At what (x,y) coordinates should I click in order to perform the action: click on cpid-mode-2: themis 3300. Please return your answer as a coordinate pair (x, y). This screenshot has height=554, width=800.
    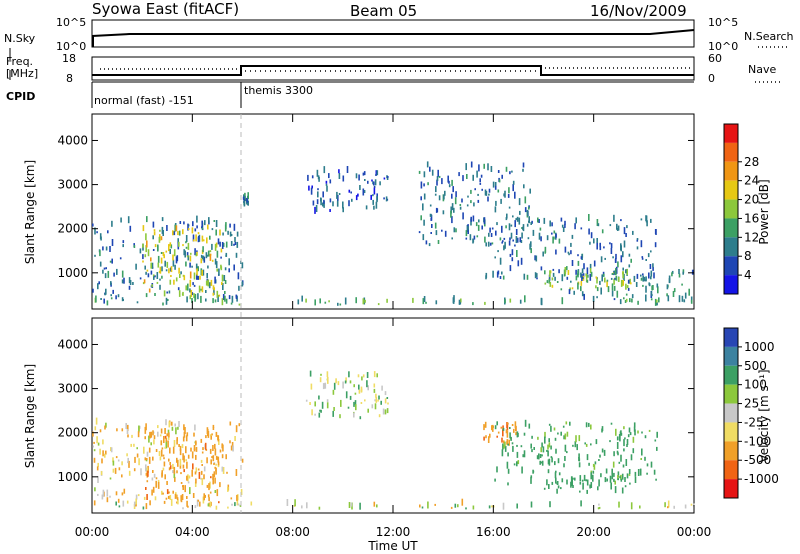
    Looking at the image, I should click on (278, 90).